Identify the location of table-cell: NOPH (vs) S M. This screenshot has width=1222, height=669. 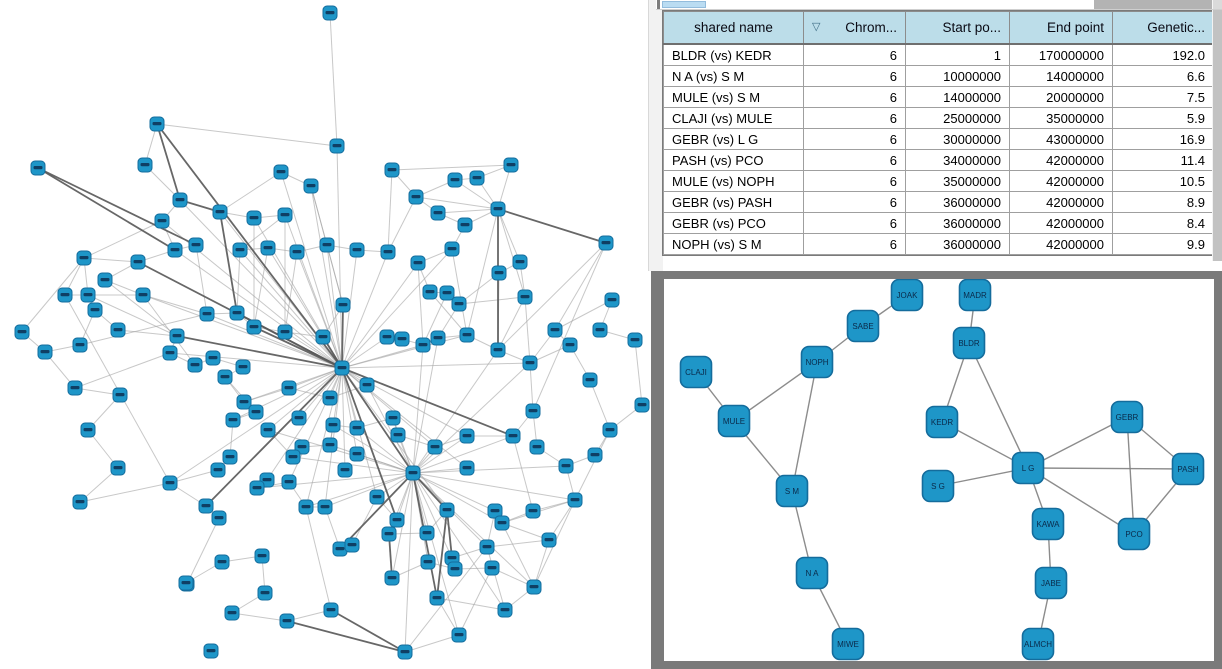
(733, 244).